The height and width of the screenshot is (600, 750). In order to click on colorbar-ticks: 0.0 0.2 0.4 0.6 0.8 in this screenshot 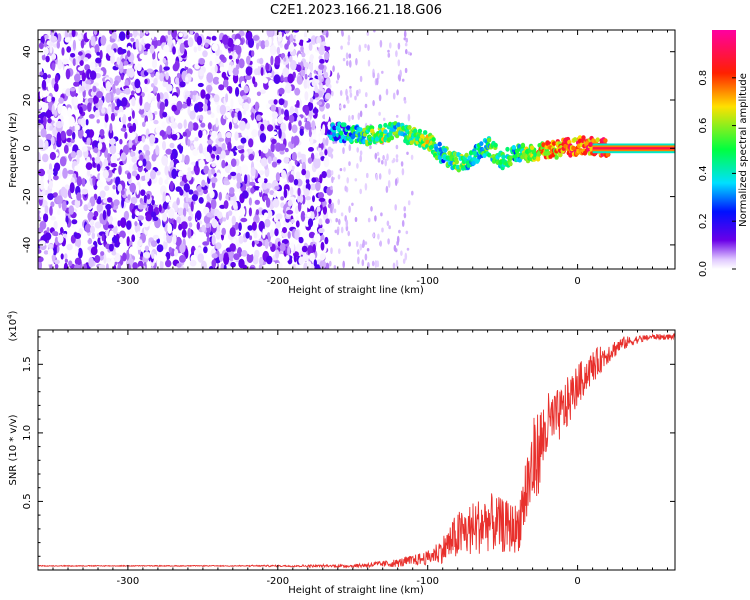, I will do `click(717, 173)`.